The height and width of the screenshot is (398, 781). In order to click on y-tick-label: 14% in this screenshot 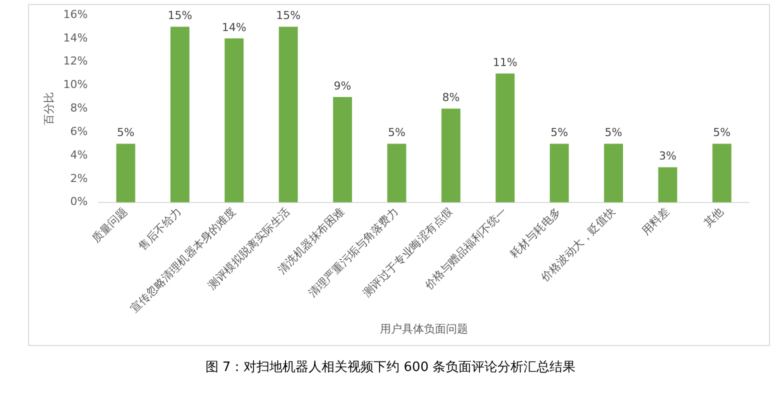, I will do `click(75, 37)`.